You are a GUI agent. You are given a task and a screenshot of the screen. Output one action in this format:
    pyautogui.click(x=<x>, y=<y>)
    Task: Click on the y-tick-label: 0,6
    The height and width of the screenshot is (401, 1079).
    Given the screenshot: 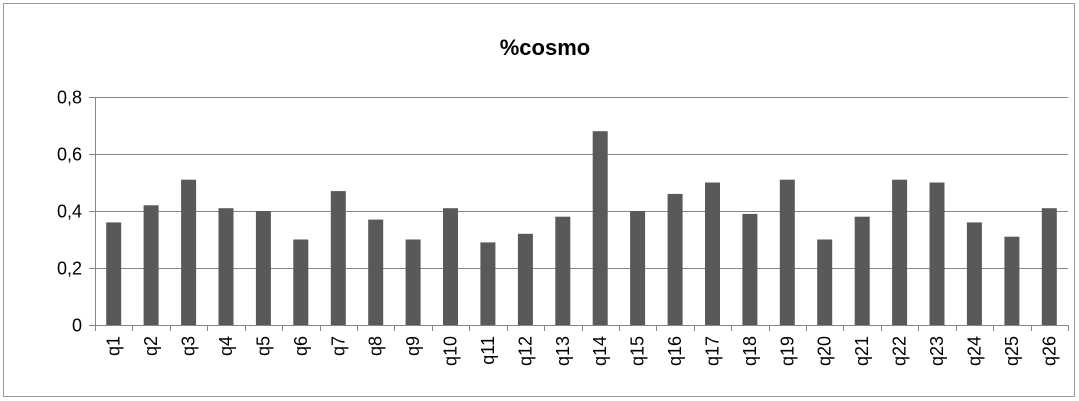 What is the action you would take?
    pyautogui.click(x=69, y=155)
    